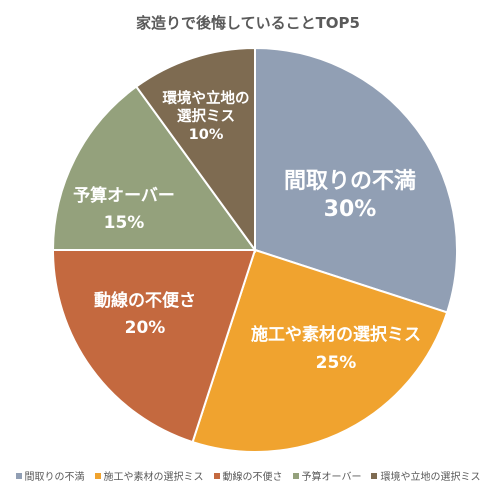 The height and width of the screenshot is (500, 496). I want to click on slice-name-label: 選択ミス, so click(206, 116).